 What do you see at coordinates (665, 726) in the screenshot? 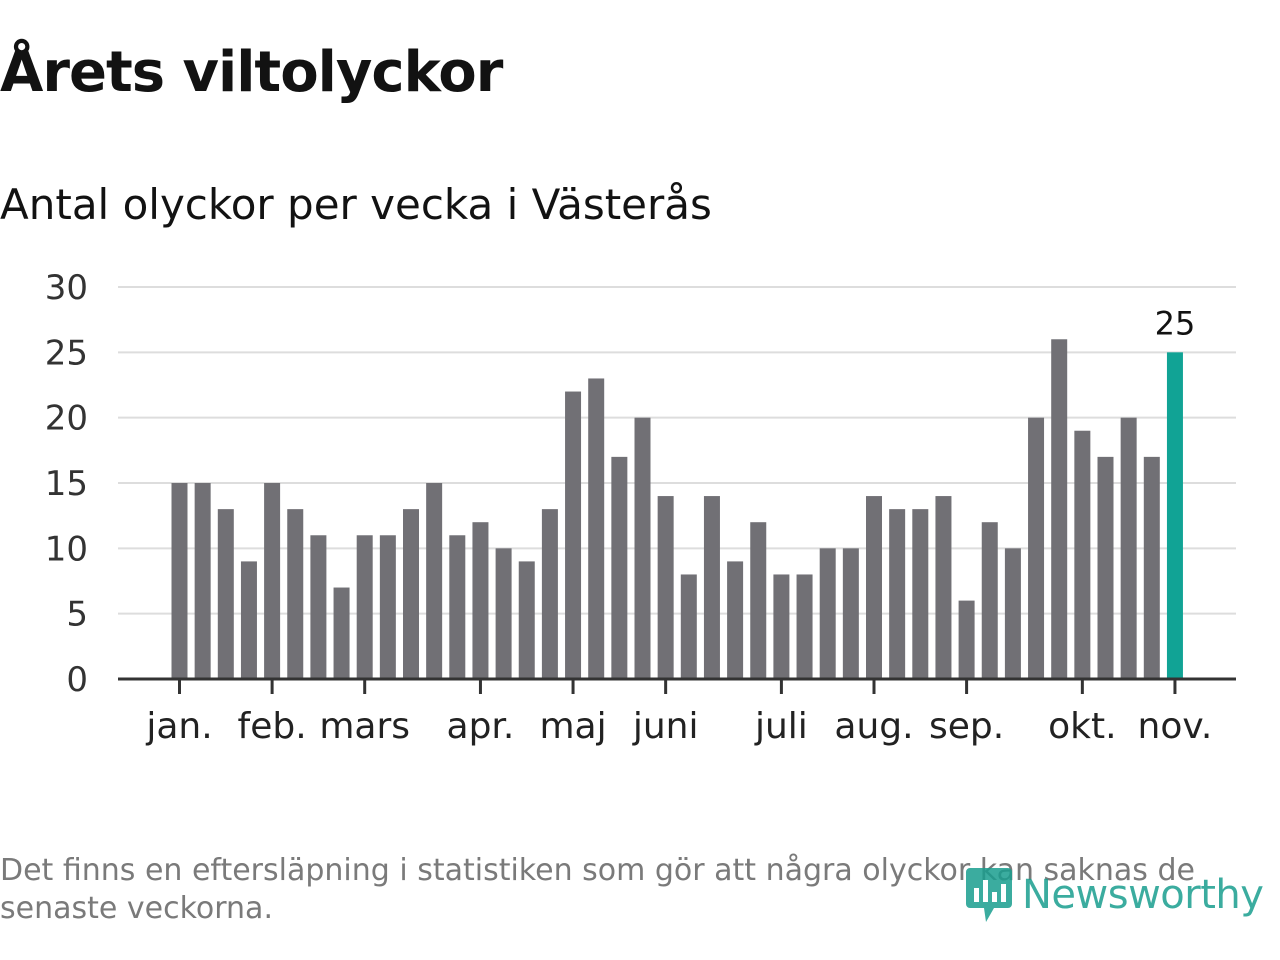
I see `x-tick-label: juni` at bounding box center [665, 726].